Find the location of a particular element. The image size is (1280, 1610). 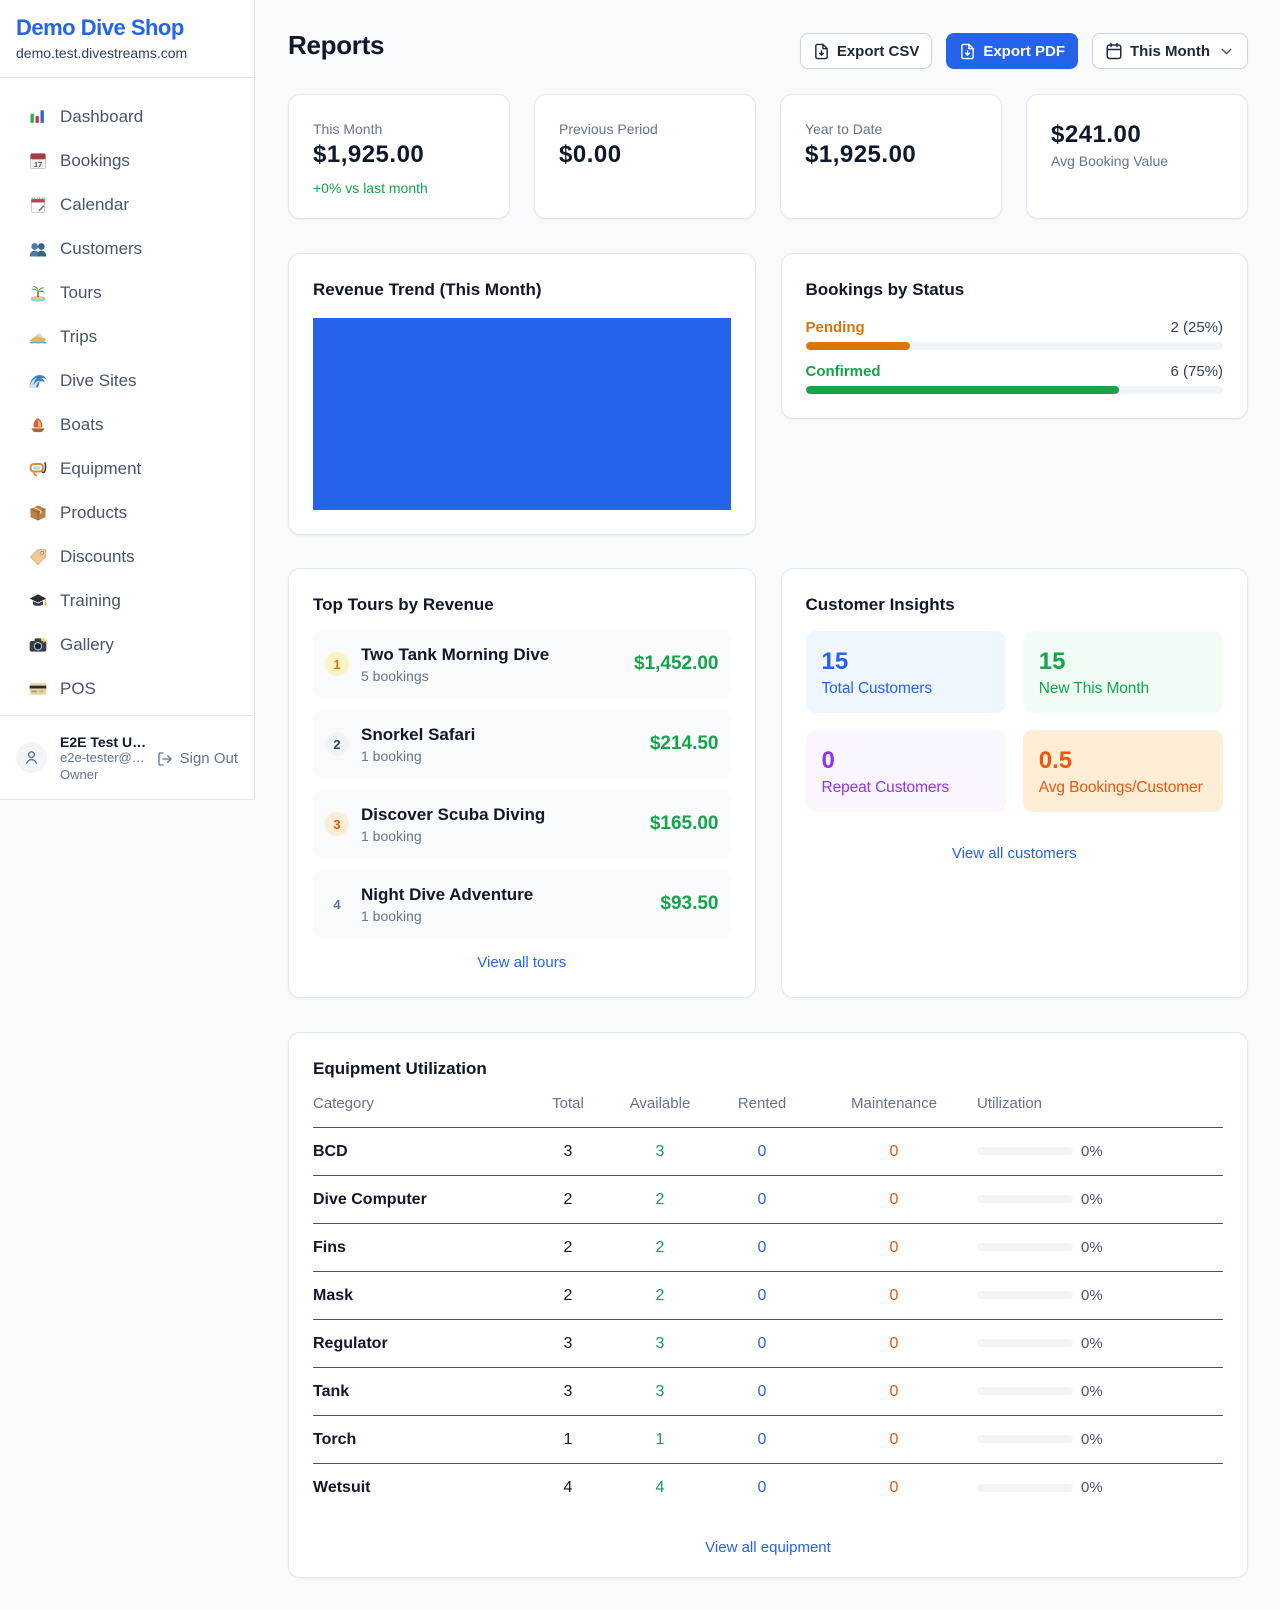

svg-text: 17 is located at coordinates (38, 164).